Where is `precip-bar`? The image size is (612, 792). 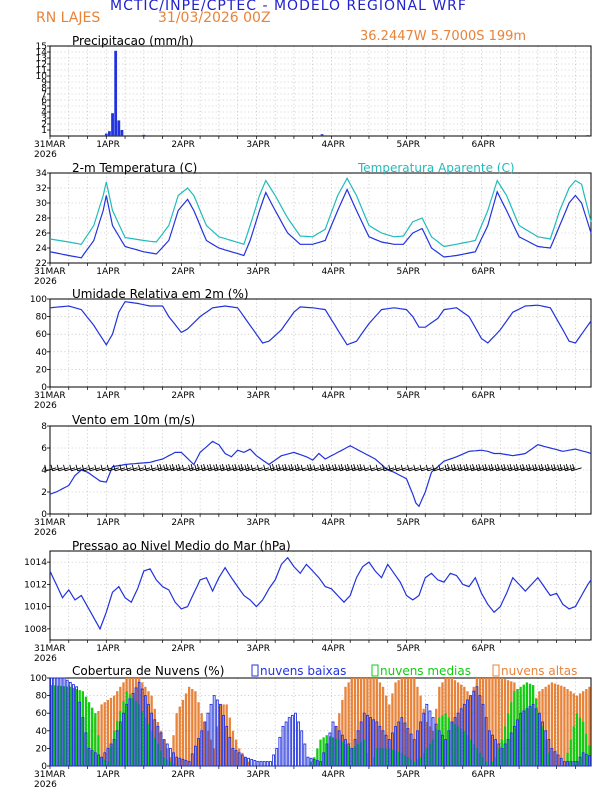
precip-bar is located at coordinates (106, 134).